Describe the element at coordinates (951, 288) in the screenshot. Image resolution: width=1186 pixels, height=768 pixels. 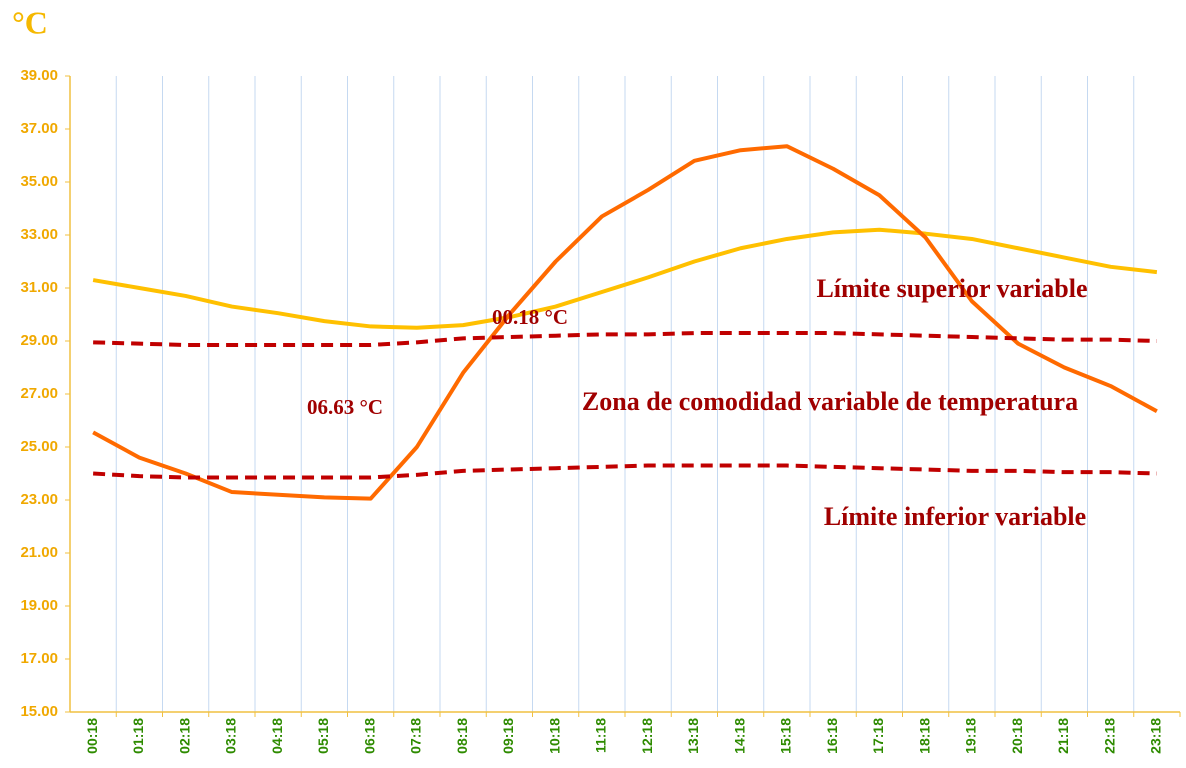
I see `annotation: Límite superior variable` at that location.